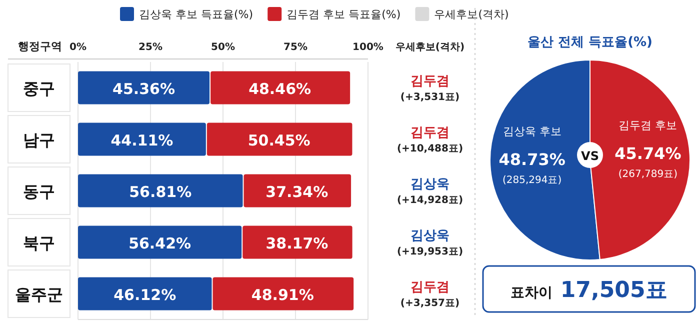  Describe the element at coordinates (430, 243) in the screenshot. I see `text: 김상욱 (+19,953표)` at that location.